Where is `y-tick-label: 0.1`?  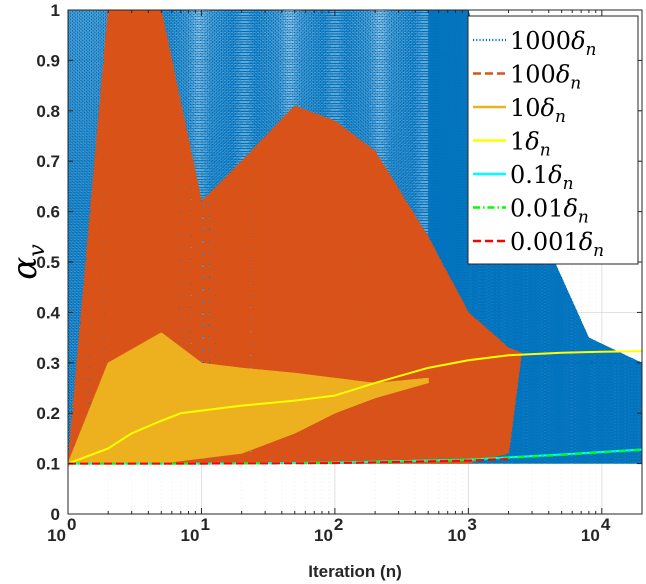 y-tick-label: 0.1 is located at coordinates (48, 464).